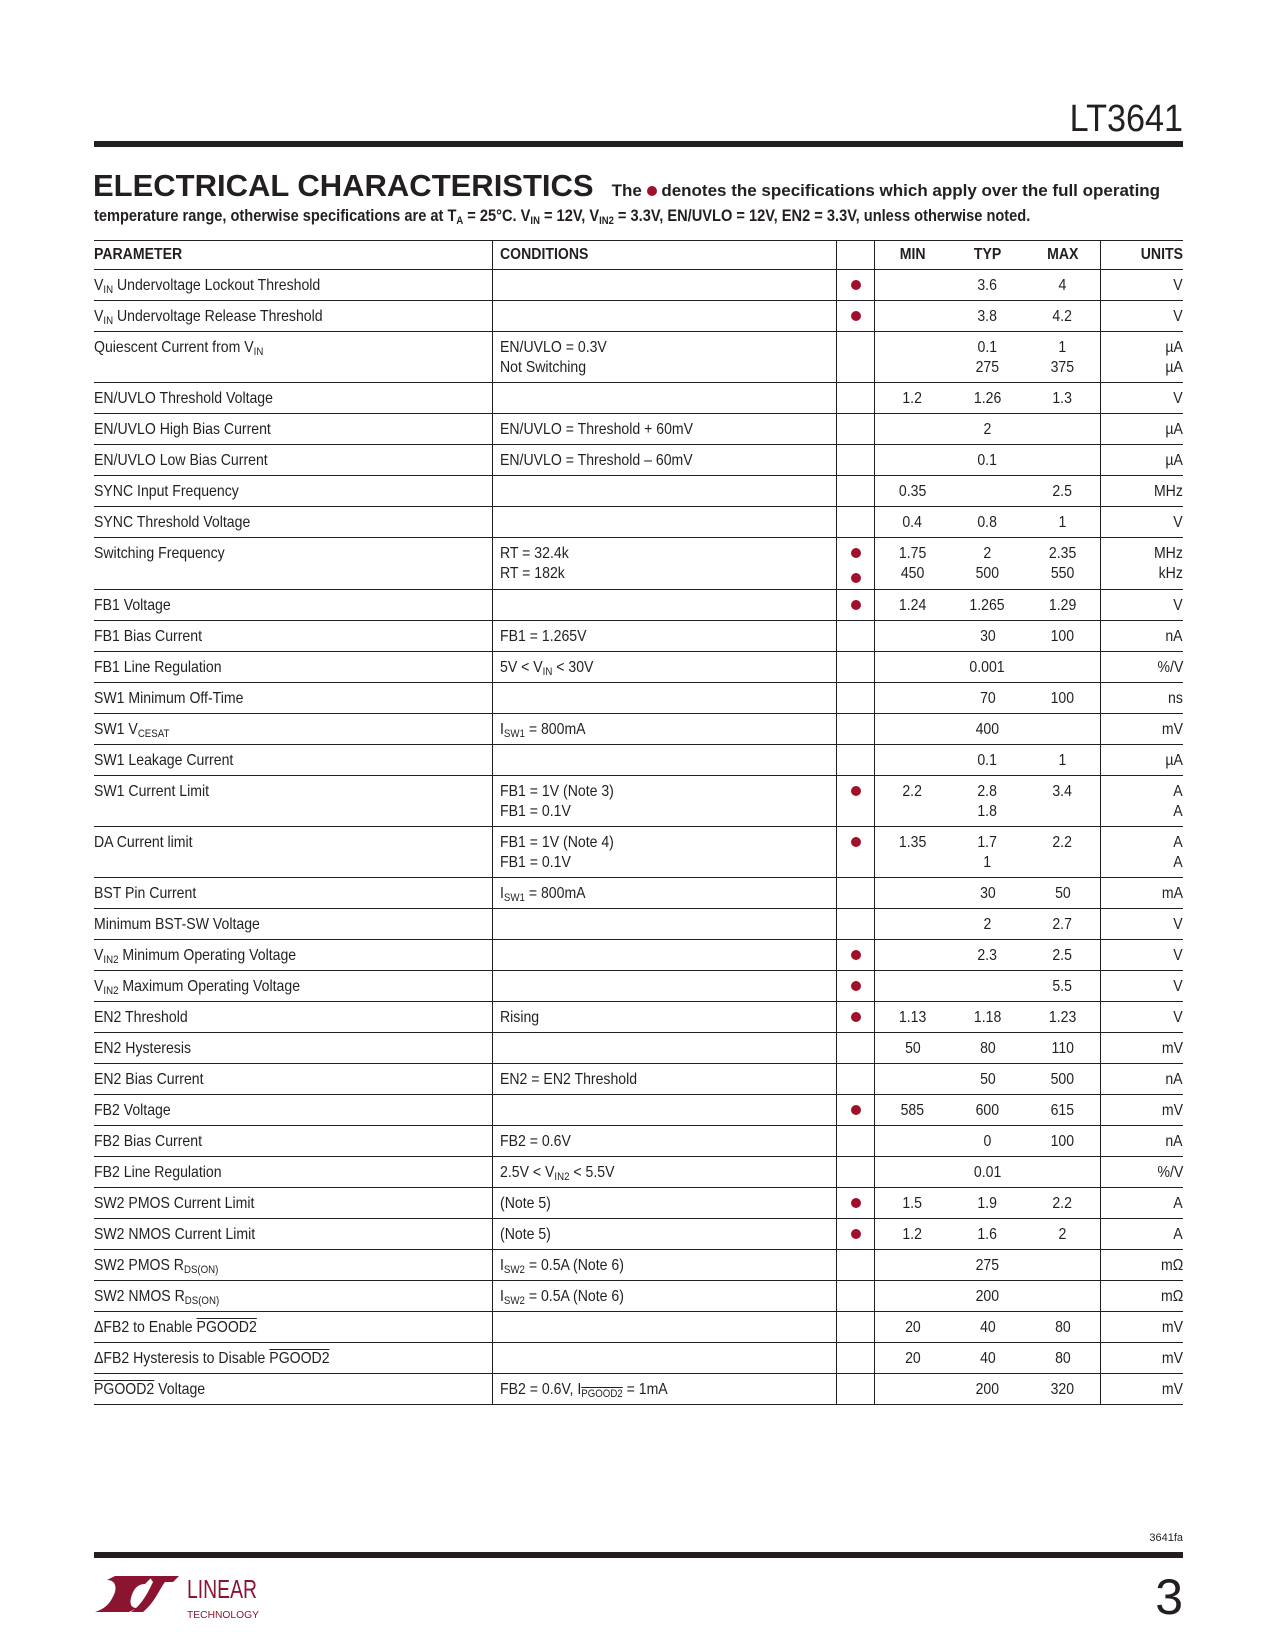 The width and height of the screenshot is (1275, 1650). What do you see at coordinates (1169, 1597) in the screenshot?
I see `page-number: 3` at bounding box center [1169, 1597].